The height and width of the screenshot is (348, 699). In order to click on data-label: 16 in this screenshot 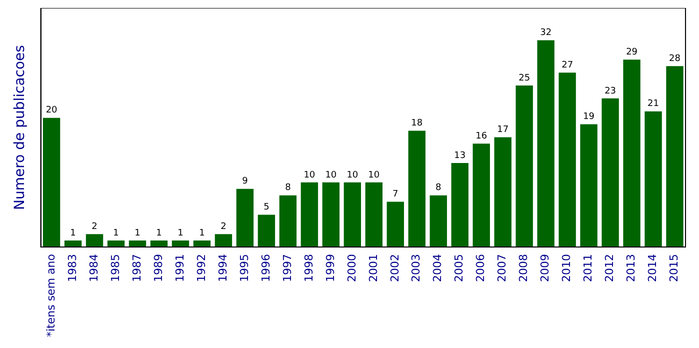, I will do `click(482, 137)`.